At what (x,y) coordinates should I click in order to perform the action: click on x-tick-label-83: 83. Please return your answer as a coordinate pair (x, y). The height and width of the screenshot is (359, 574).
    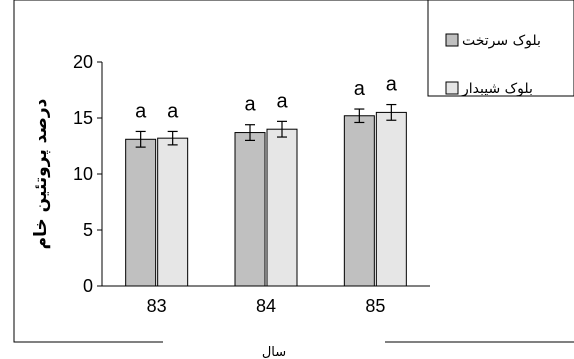
    Looking at the image, I should click on (157, 306).